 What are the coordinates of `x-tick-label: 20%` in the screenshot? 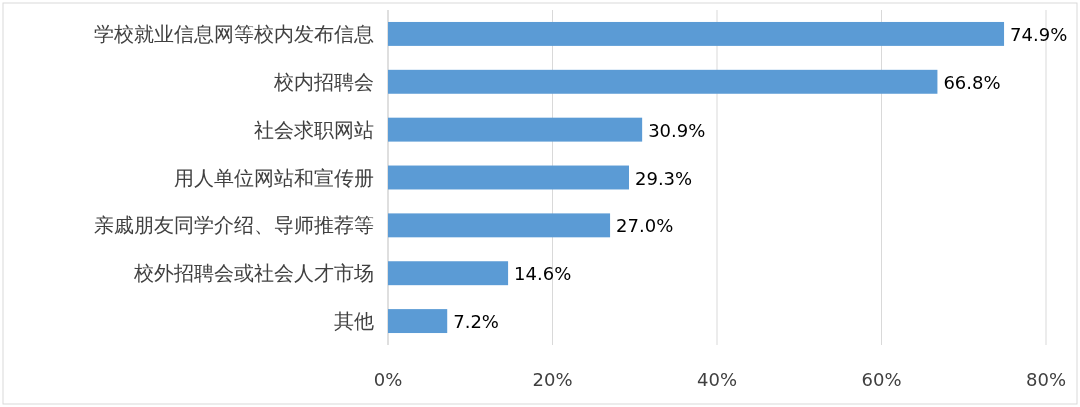 It's located at (552, 379).